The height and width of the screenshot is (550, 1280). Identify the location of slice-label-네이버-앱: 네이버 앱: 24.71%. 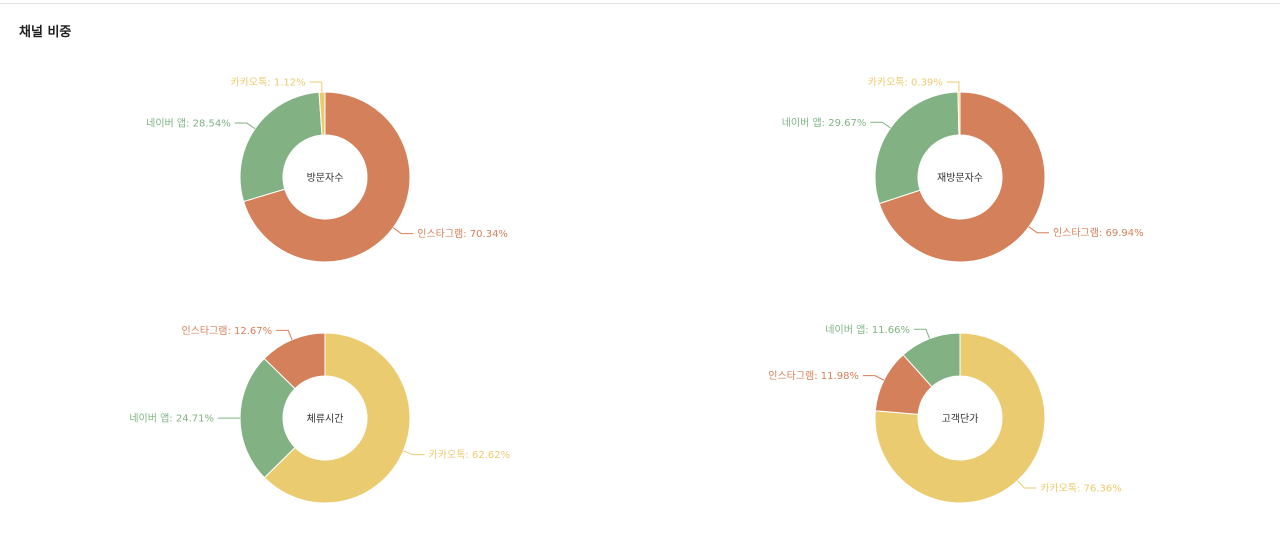
(171, 419).